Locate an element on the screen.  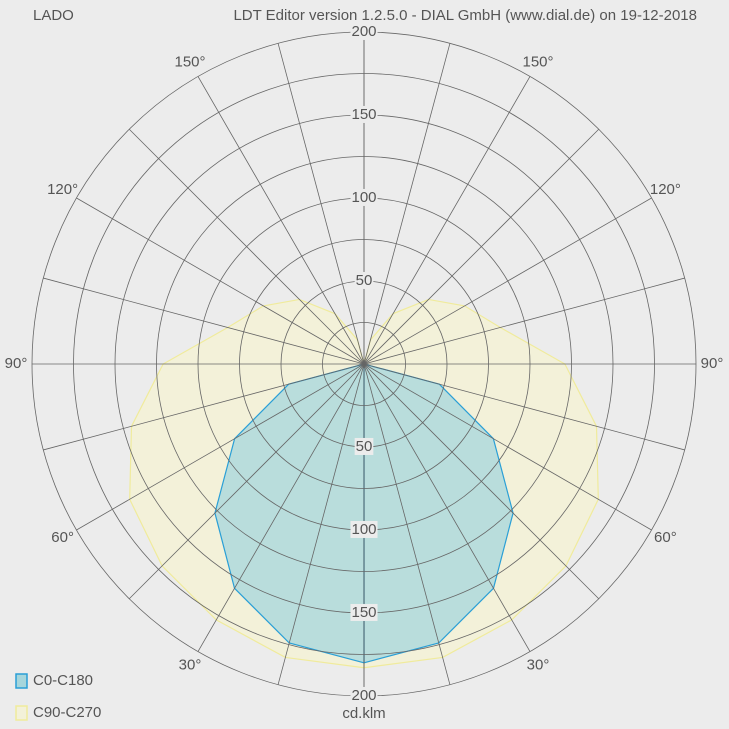
legend-label: C0-C180 is located at coordinates (63, 680).